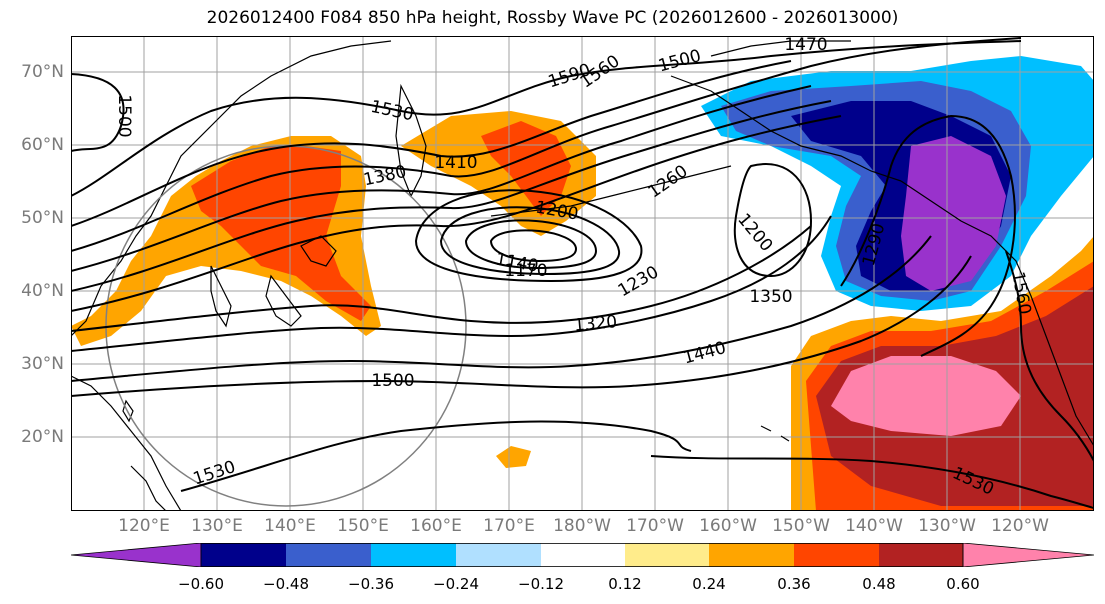  I want to click on coastline-korea, so click(221, 296).